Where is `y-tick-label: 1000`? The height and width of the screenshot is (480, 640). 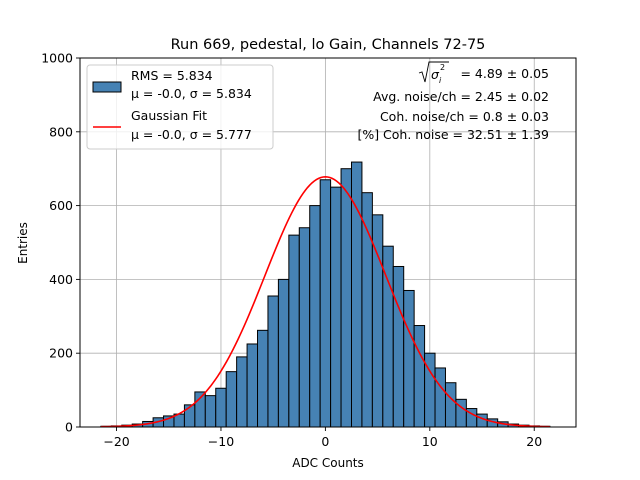
y-tick-label: 1000 is located at coordinates (57, 58).